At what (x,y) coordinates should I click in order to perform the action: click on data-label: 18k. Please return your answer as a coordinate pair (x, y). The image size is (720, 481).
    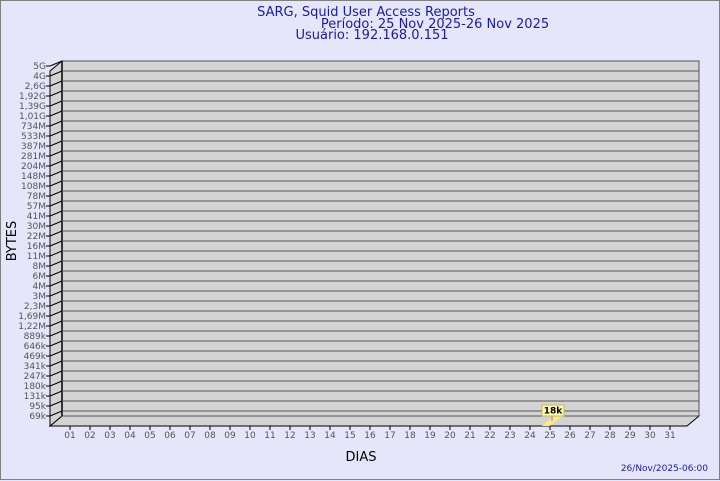
    Looking at the image, I should click on (554, 412).